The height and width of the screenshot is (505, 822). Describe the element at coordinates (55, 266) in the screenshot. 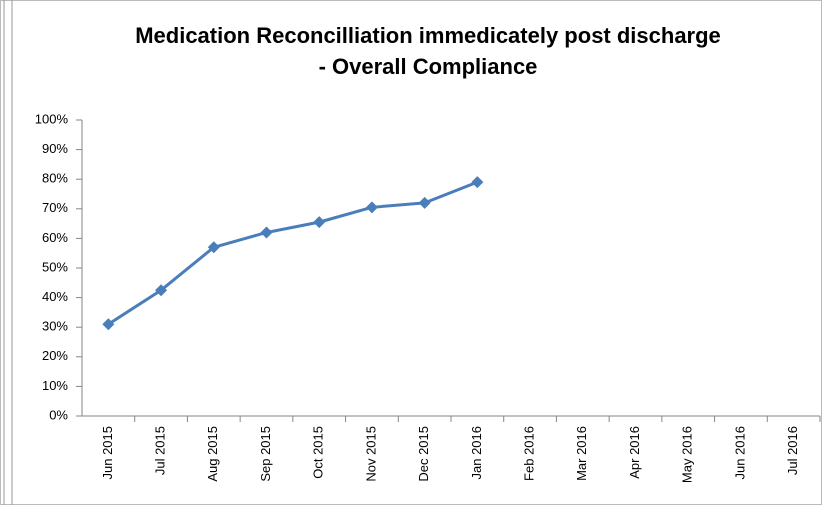

I see `y-tick-label: 50%` at that location.